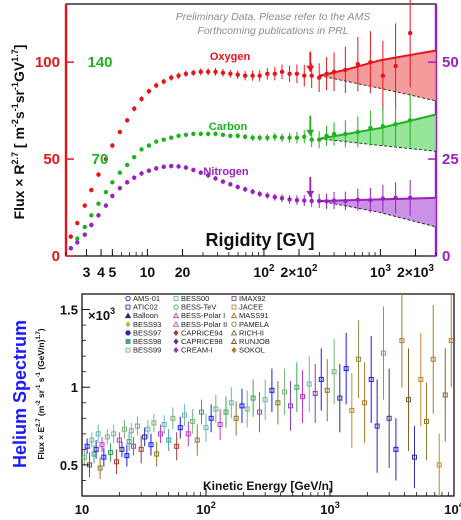  Describe the element at coordinates (197, 350) in the screenshot. I see `legend-label: CREAM-I` at that location.